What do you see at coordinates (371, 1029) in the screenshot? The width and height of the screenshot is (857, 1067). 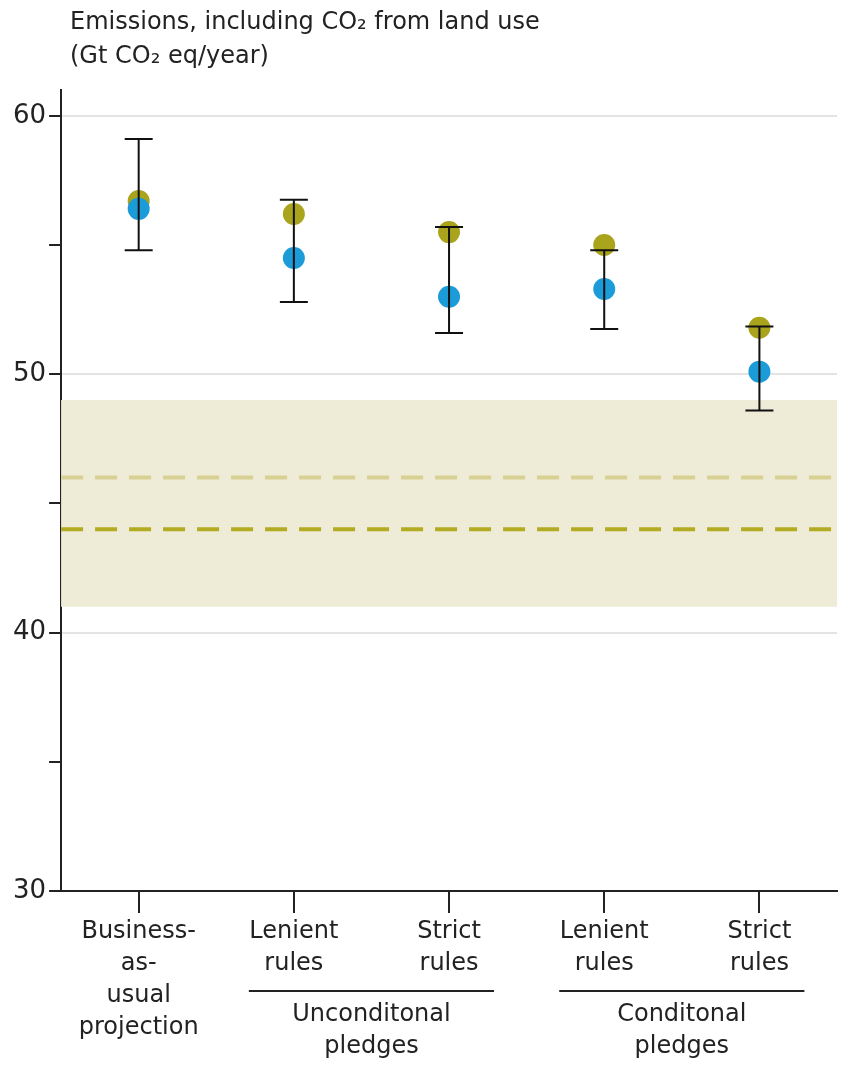 I see `text: Unconditonal pledges` at bounding box center [371, 1029].